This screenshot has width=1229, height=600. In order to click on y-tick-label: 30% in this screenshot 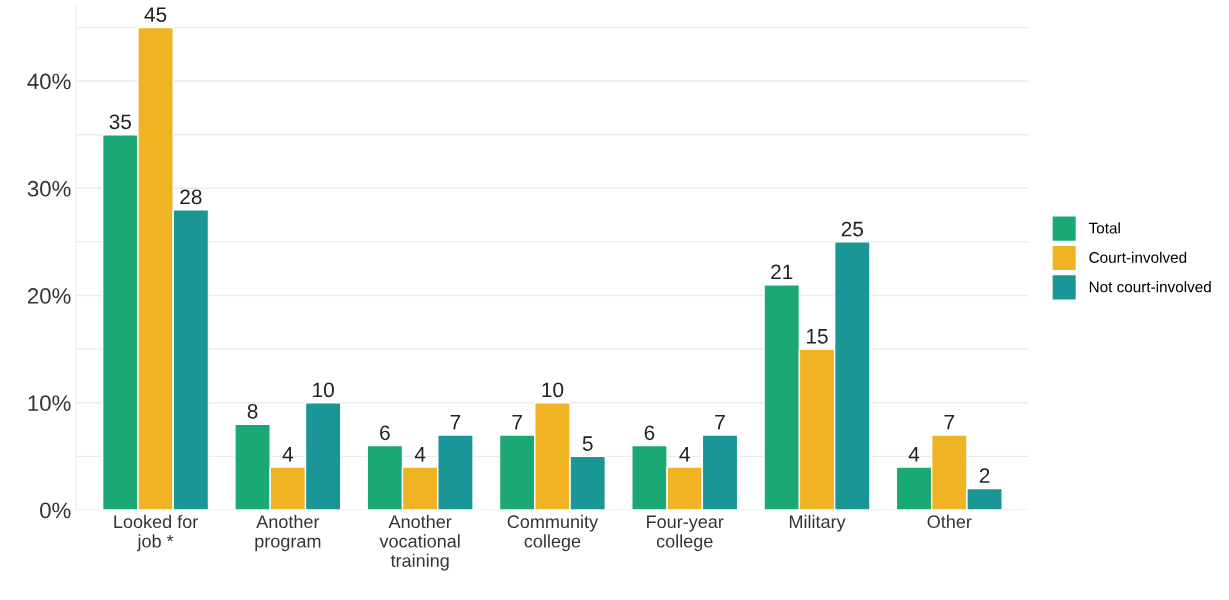, I will do `click(49, 188)`.